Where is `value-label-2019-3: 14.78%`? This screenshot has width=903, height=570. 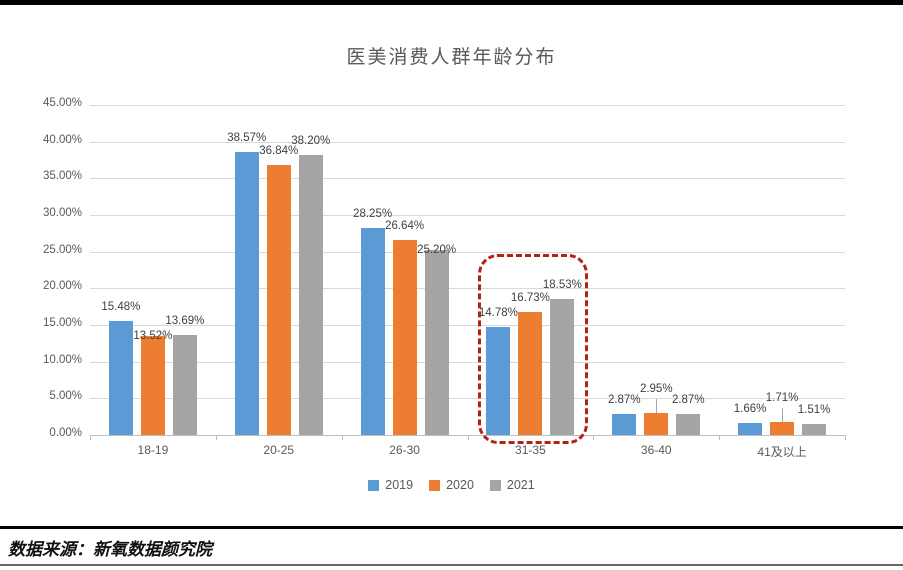
value-label-2019-3: 14.78% is located at coordinates (498, 312).